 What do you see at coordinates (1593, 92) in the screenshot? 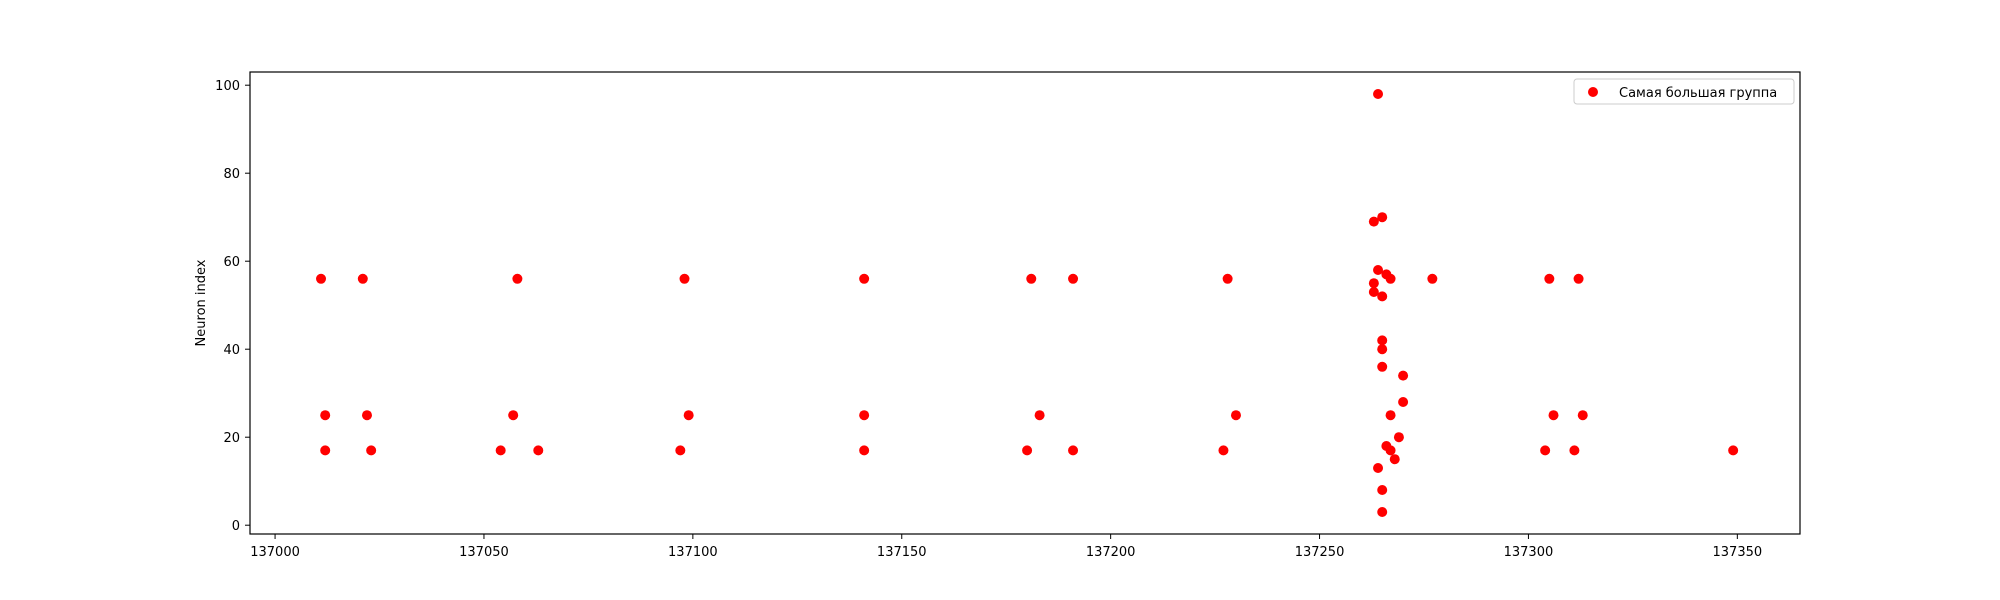
I see `legend-marker` at bounding box center [1593, 92].